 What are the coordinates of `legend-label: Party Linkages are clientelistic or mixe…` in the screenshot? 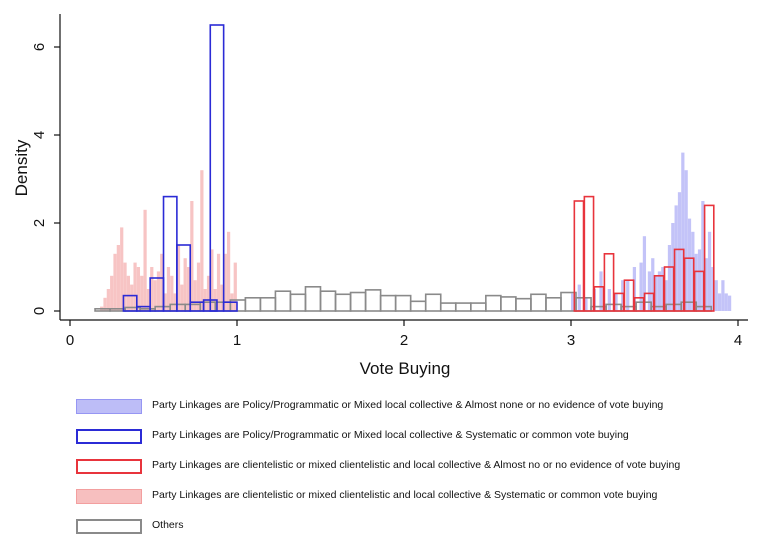 It's located at (405, 495).